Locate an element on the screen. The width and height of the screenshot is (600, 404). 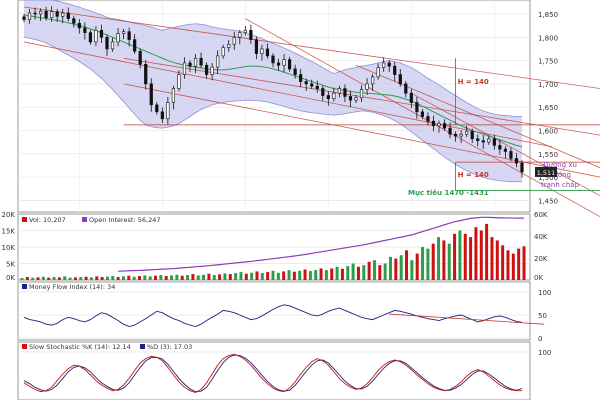
stochastic-d-line is located at coordinates (273, 373).